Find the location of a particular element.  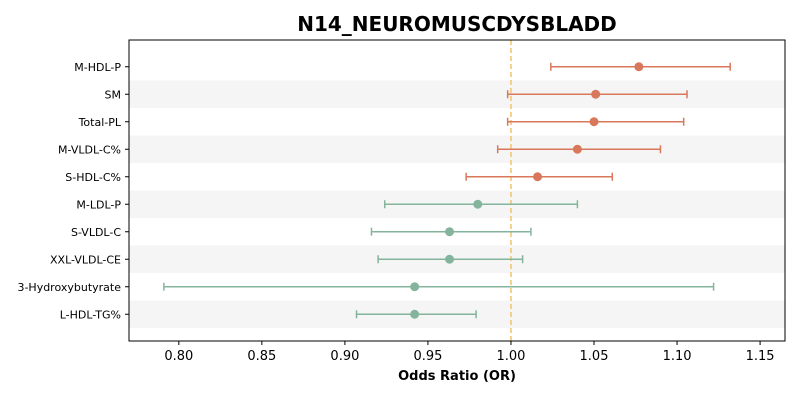

y-tick-label: SM is located at coordinates (113, 94).